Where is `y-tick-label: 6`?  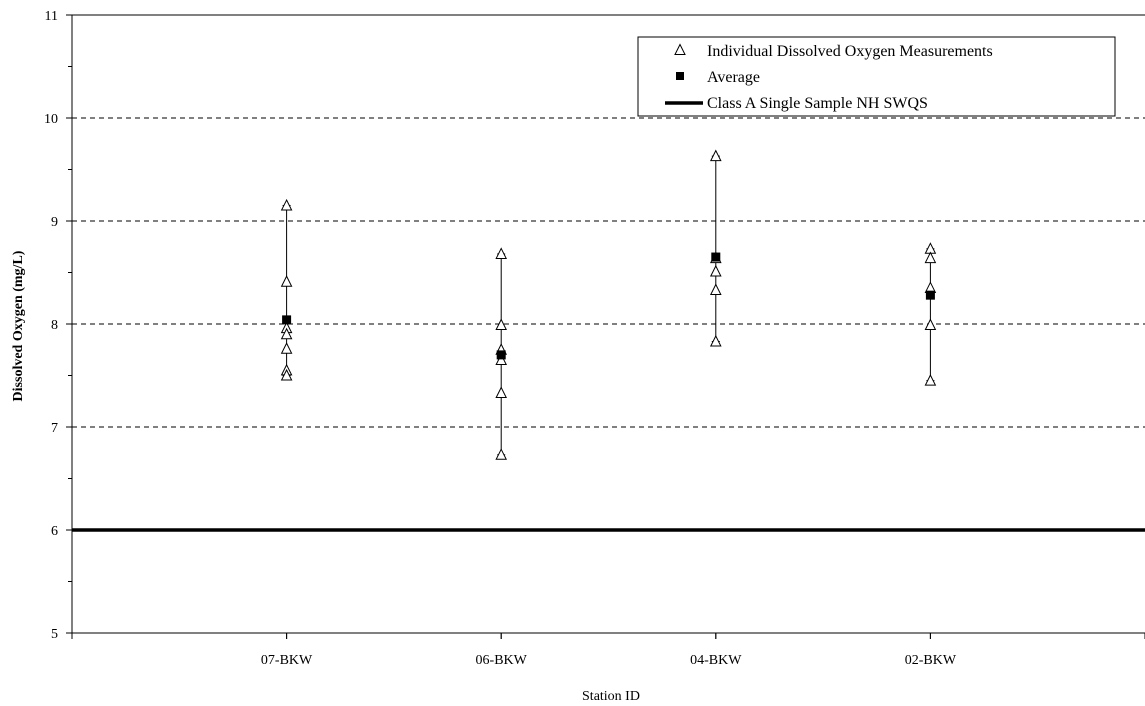 y-tick-label: 6 is located at coordinates (54, 531).